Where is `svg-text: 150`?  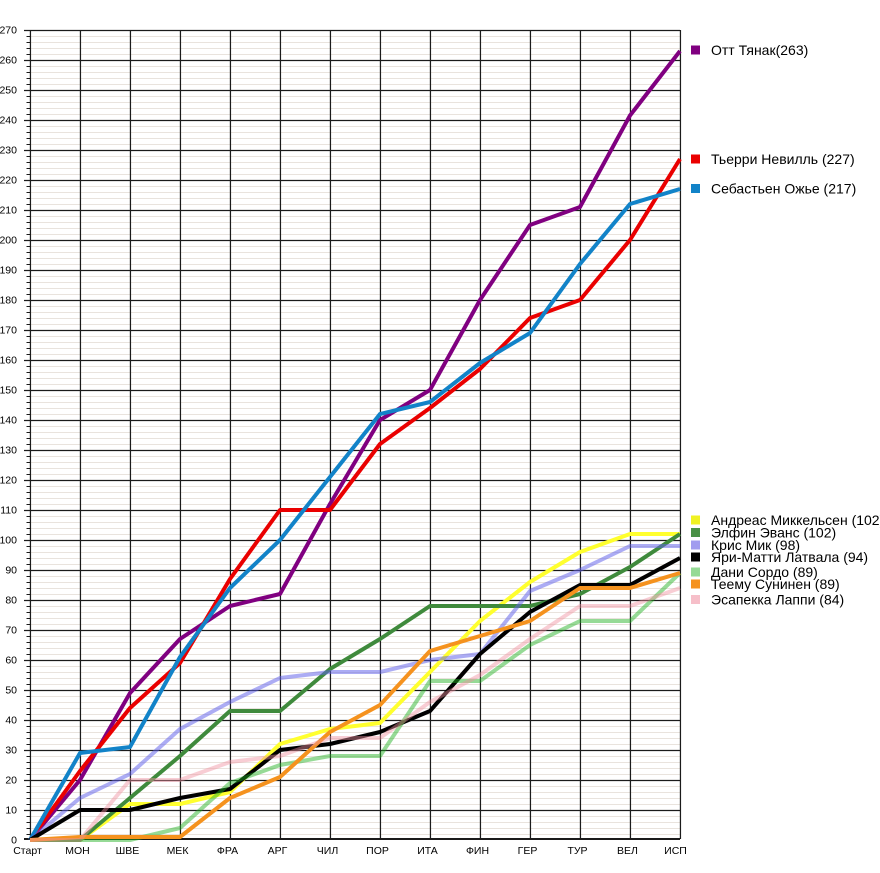
svg-text: 150 is located at coordinates (8, 391).